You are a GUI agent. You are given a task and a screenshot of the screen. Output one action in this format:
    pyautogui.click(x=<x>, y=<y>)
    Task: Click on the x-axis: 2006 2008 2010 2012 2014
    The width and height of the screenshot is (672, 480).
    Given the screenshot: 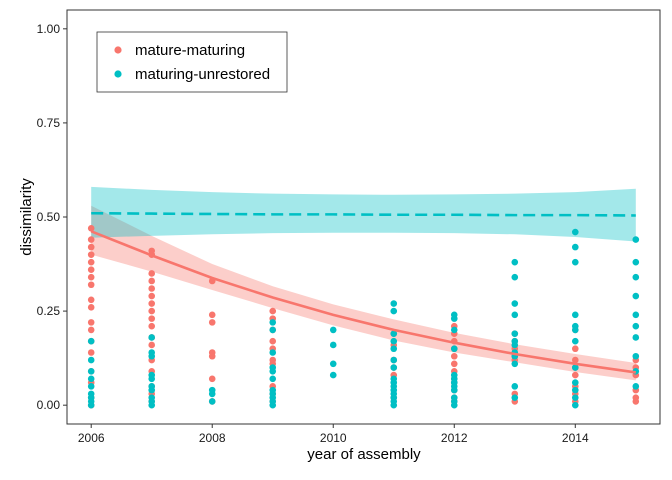 What is the action you would take?
    pyautogui.click(x=333, y=434)
    